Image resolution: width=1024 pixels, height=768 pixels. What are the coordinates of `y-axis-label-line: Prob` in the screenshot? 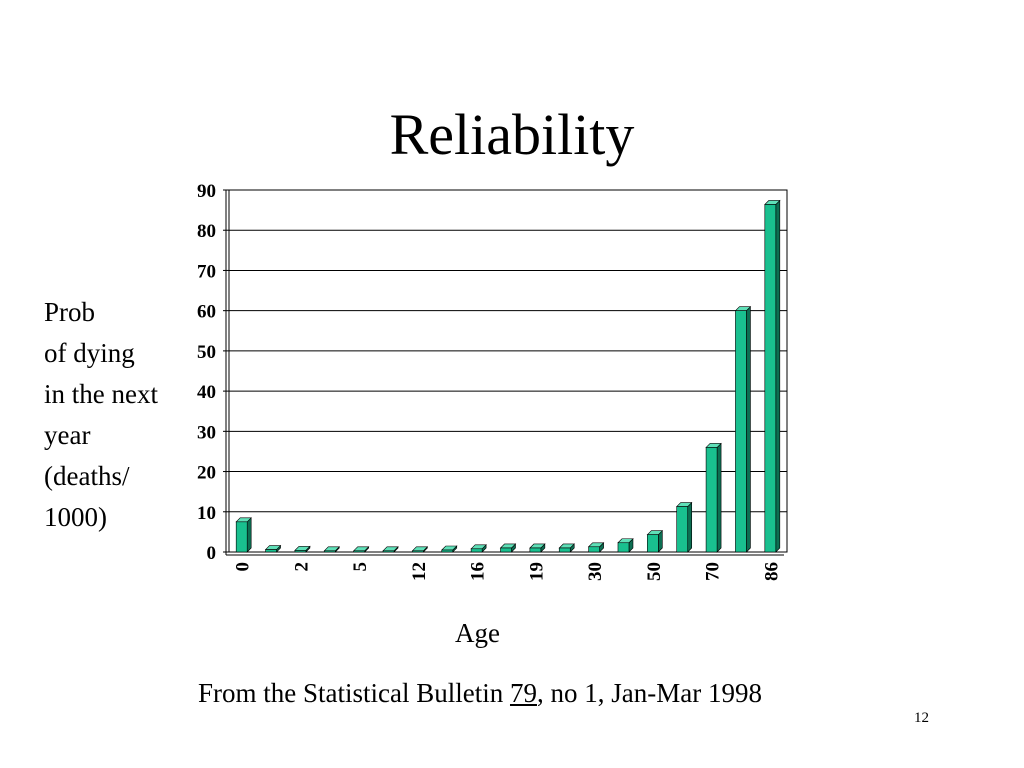 It's located at (70, 312).